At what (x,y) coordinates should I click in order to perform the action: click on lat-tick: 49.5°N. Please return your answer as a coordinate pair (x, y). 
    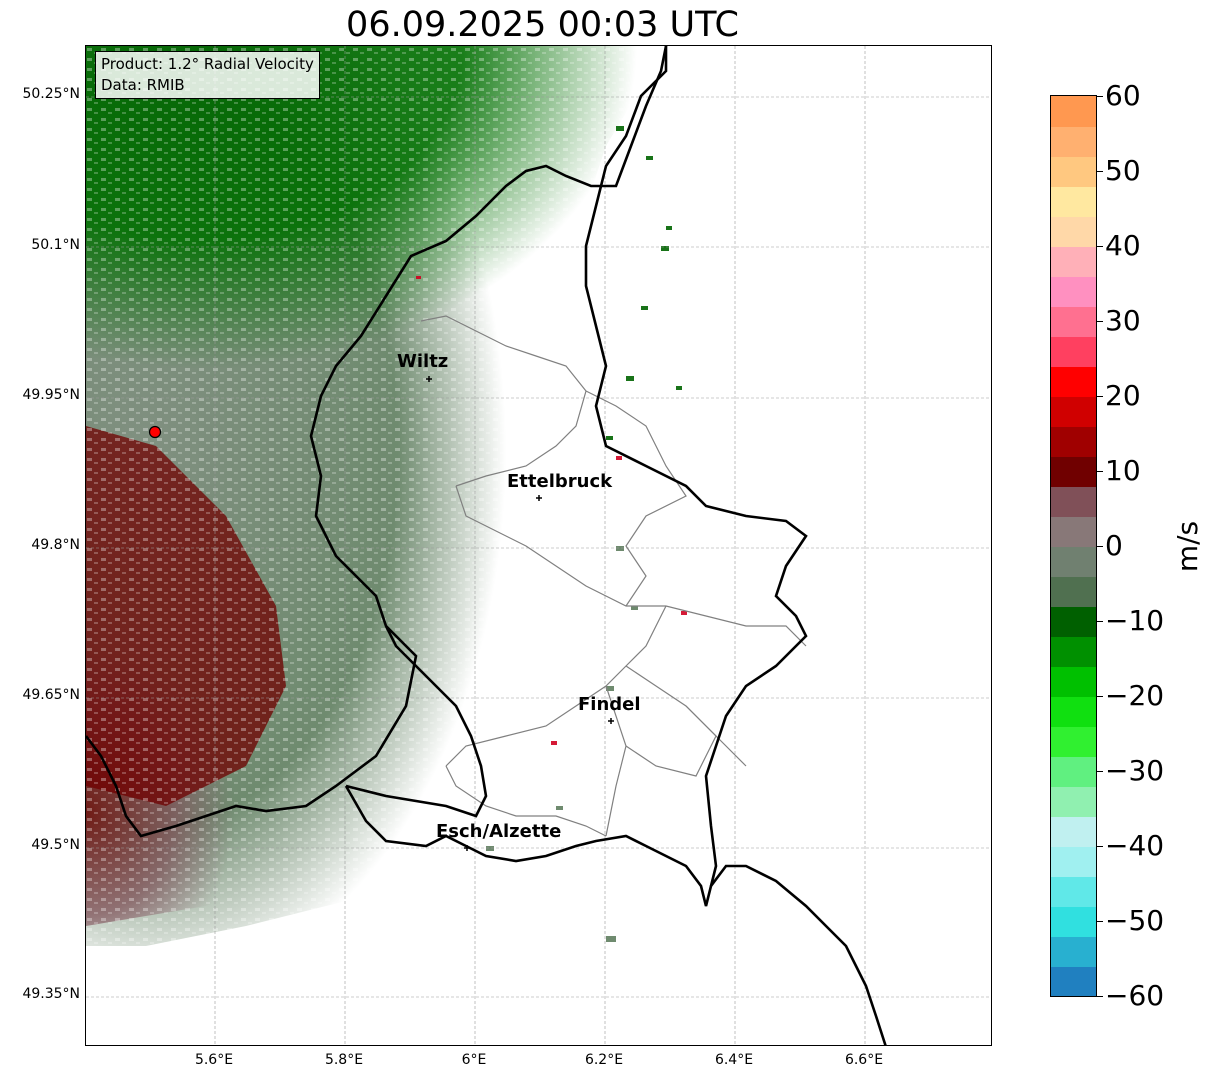
    Looking at the image, I should click on (55, 845).